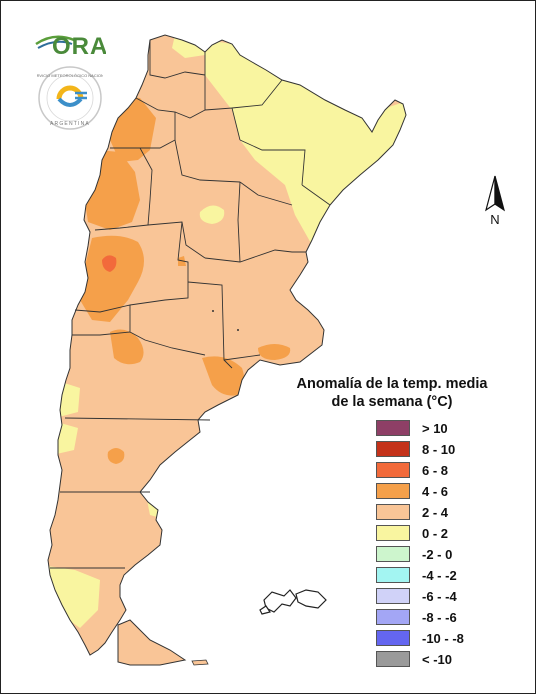 The height and width of the screenshot is (696, 538). What do you see at coordinates (420, 428) in the screenshot?
I see `legend-item: > 10` at bounding box center [420, 428].